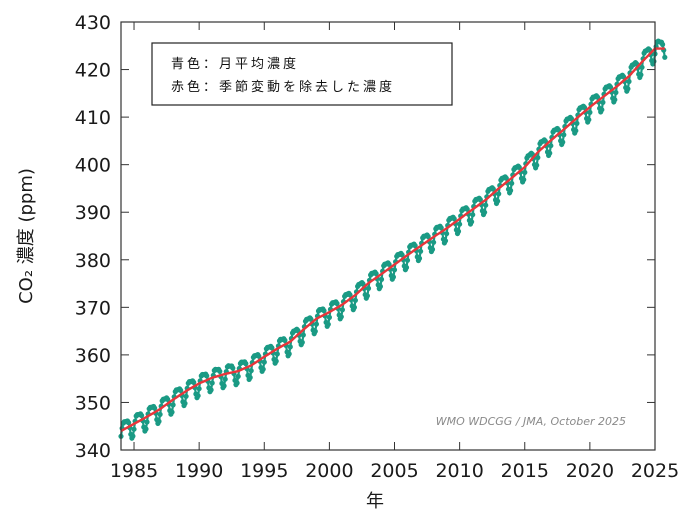 Image resolution: width=693 pixels, height=513 pixels. Describe the element at coordinates (93, 451) in the screenshot. I see `y-tick-label: 340` at that location.